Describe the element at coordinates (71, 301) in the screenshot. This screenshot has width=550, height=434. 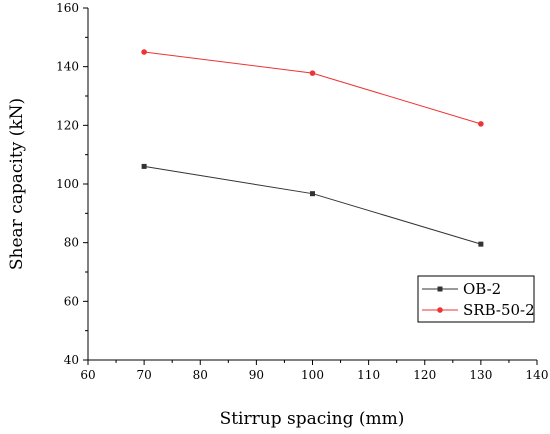
I see `y-tick-label: 60` at that location.